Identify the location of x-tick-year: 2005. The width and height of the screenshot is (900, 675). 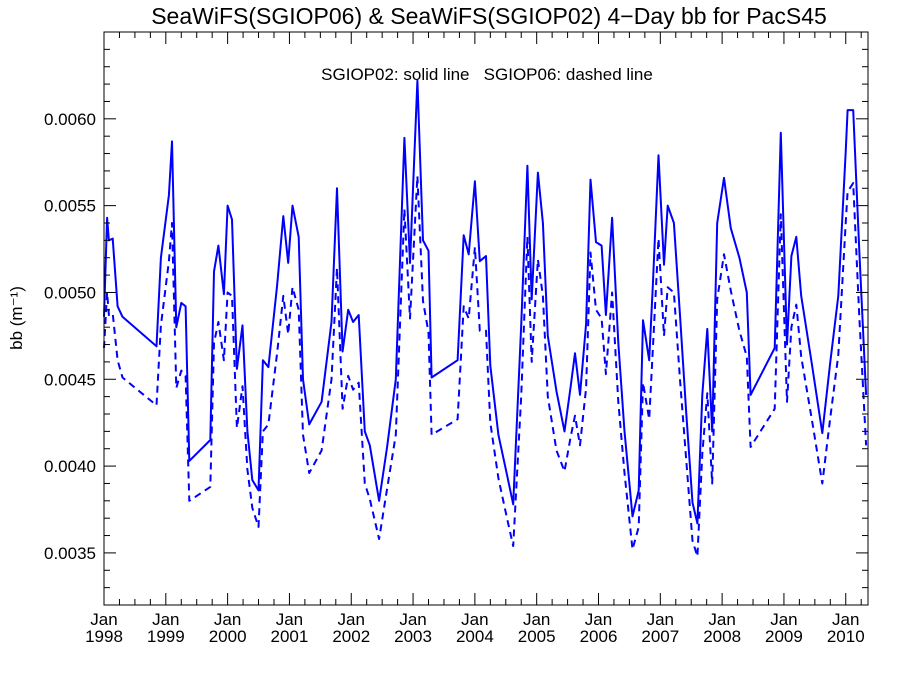
(537, 636).